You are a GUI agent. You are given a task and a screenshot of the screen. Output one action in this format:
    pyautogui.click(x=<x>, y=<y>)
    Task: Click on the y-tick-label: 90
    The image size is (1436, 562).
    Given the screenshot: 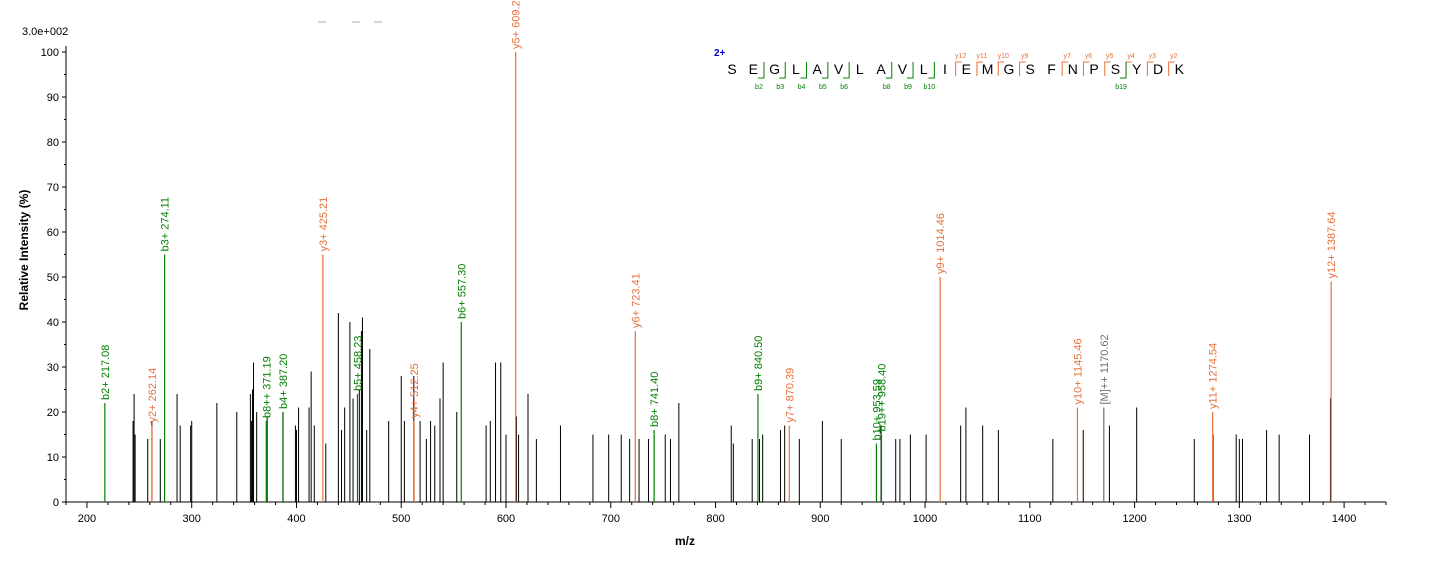 What is the action you would take?
    pyautogui.click(x=53, y=98)
    